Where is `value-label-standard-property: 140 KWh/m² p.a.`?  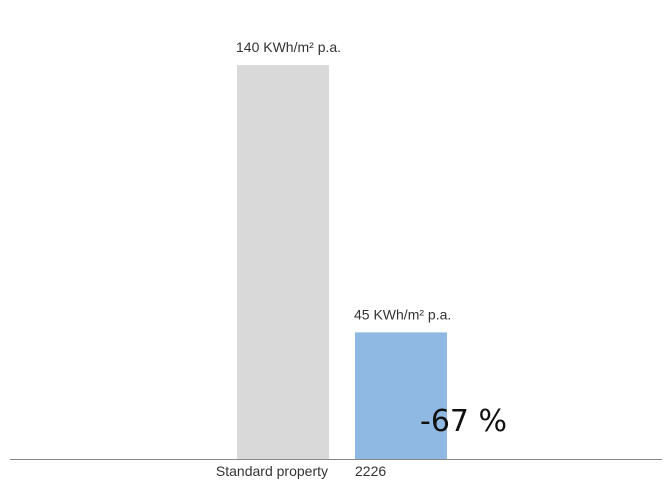
value-label-standard-property: 140 KWh/m² p.a. is located at coordinates (288, 47).